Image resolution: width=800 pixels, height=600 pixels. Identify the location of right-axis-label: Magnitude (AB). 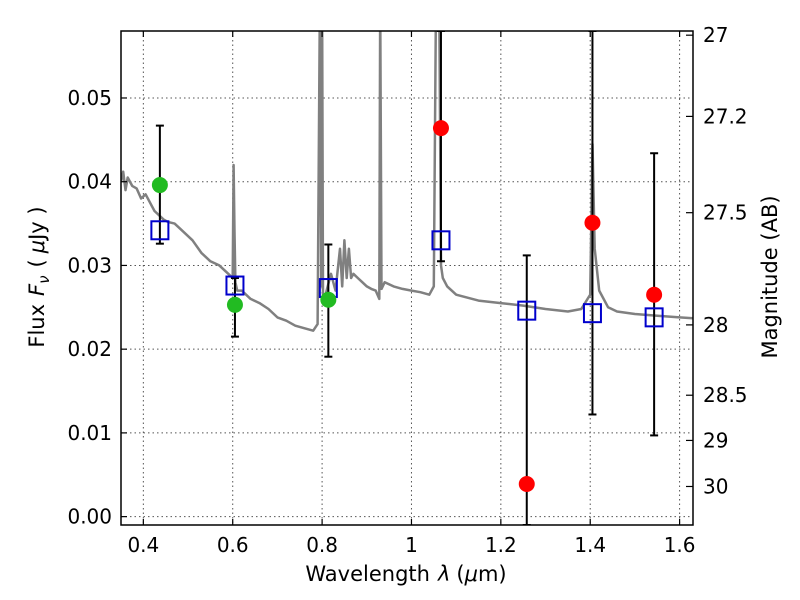
(770, 276).